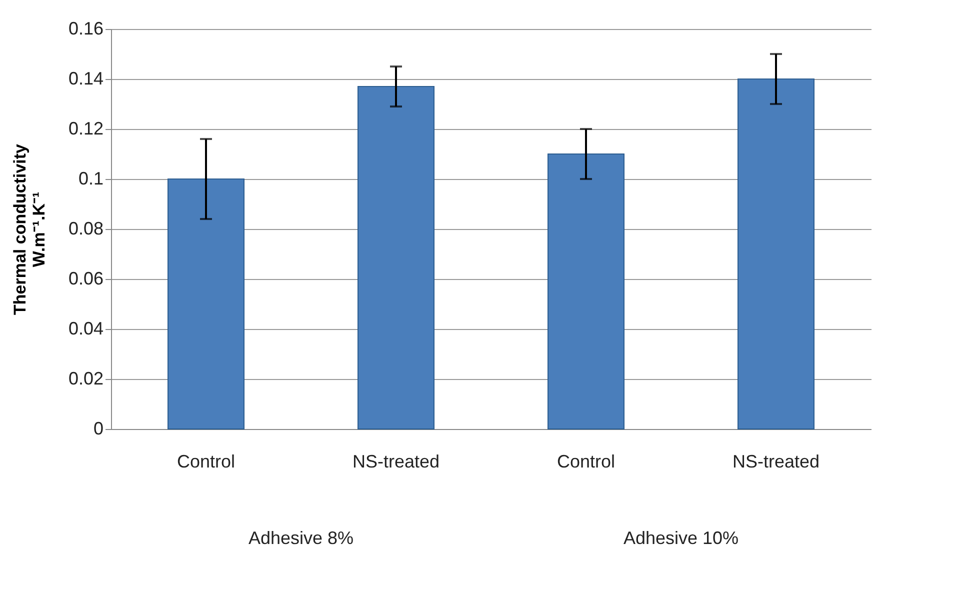  Describe the element at coordinates (86, 28) in the screenshot. I see `y-tick-label: 0.16` at that location.